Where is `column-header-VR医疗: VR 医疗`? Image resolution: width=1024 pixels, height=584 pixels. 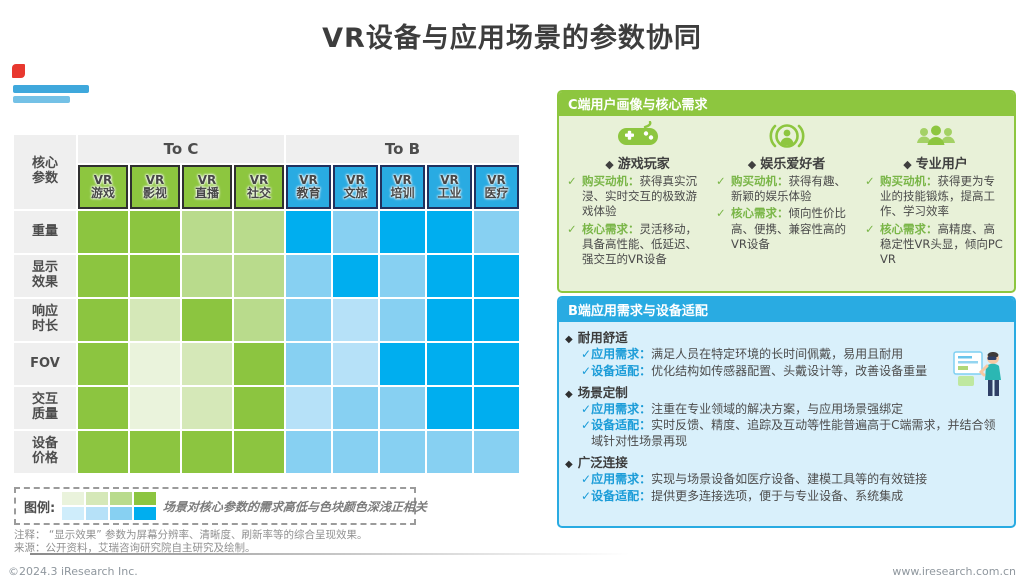 column-header-VR医疗: VR 医疗 is located at coordinates (496, 187).